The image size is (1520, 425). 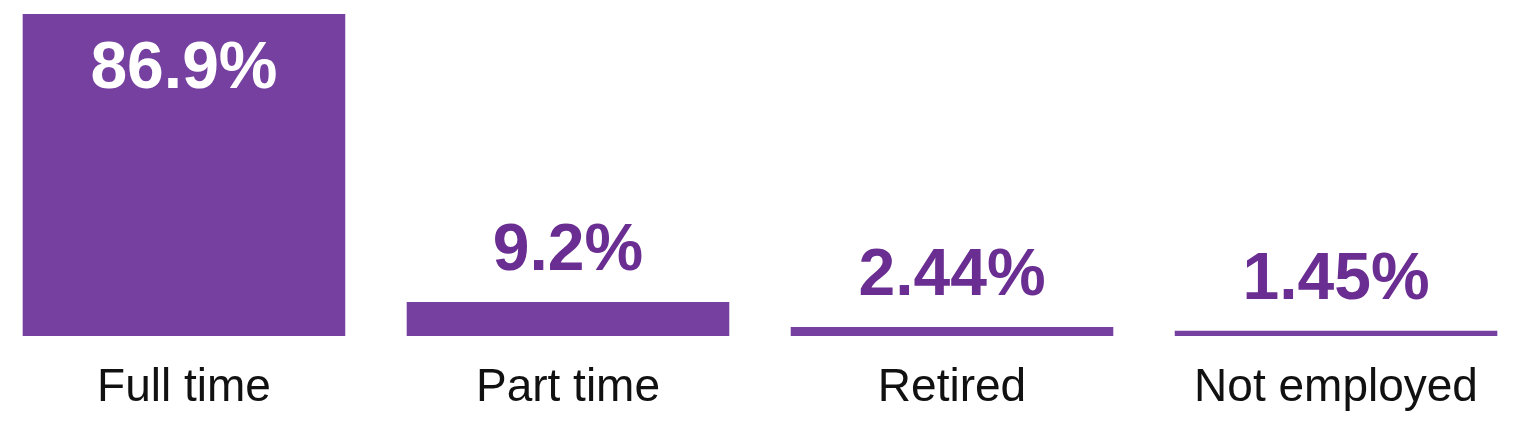 What do you see at coordinates (1336, 275) in the screenshot?
I see `data-label: 1.45%` at bounding box center [1336, 275].